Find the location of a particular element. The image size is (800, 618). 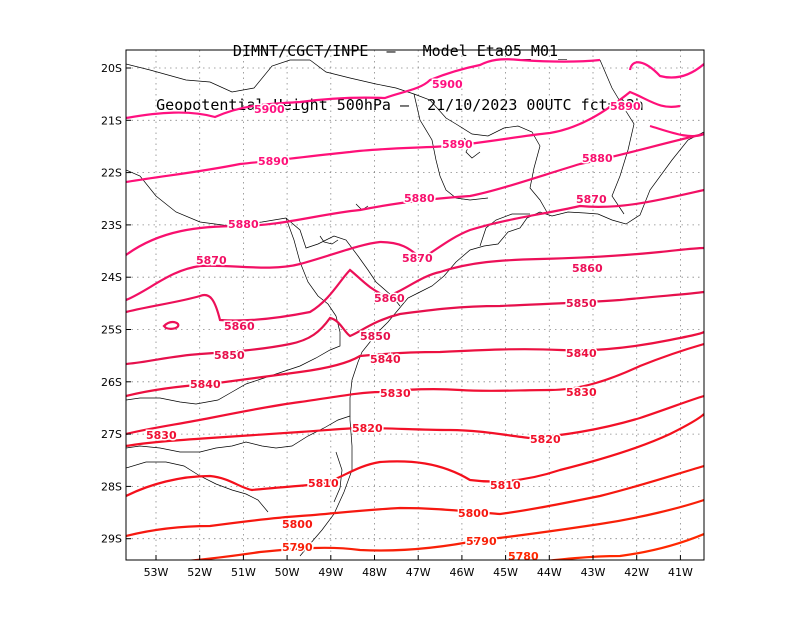

latitude-axis: 20S 21S 22S 23S 24S 25S 26S 27S 28S 29S is located at coordinates (116, 304).